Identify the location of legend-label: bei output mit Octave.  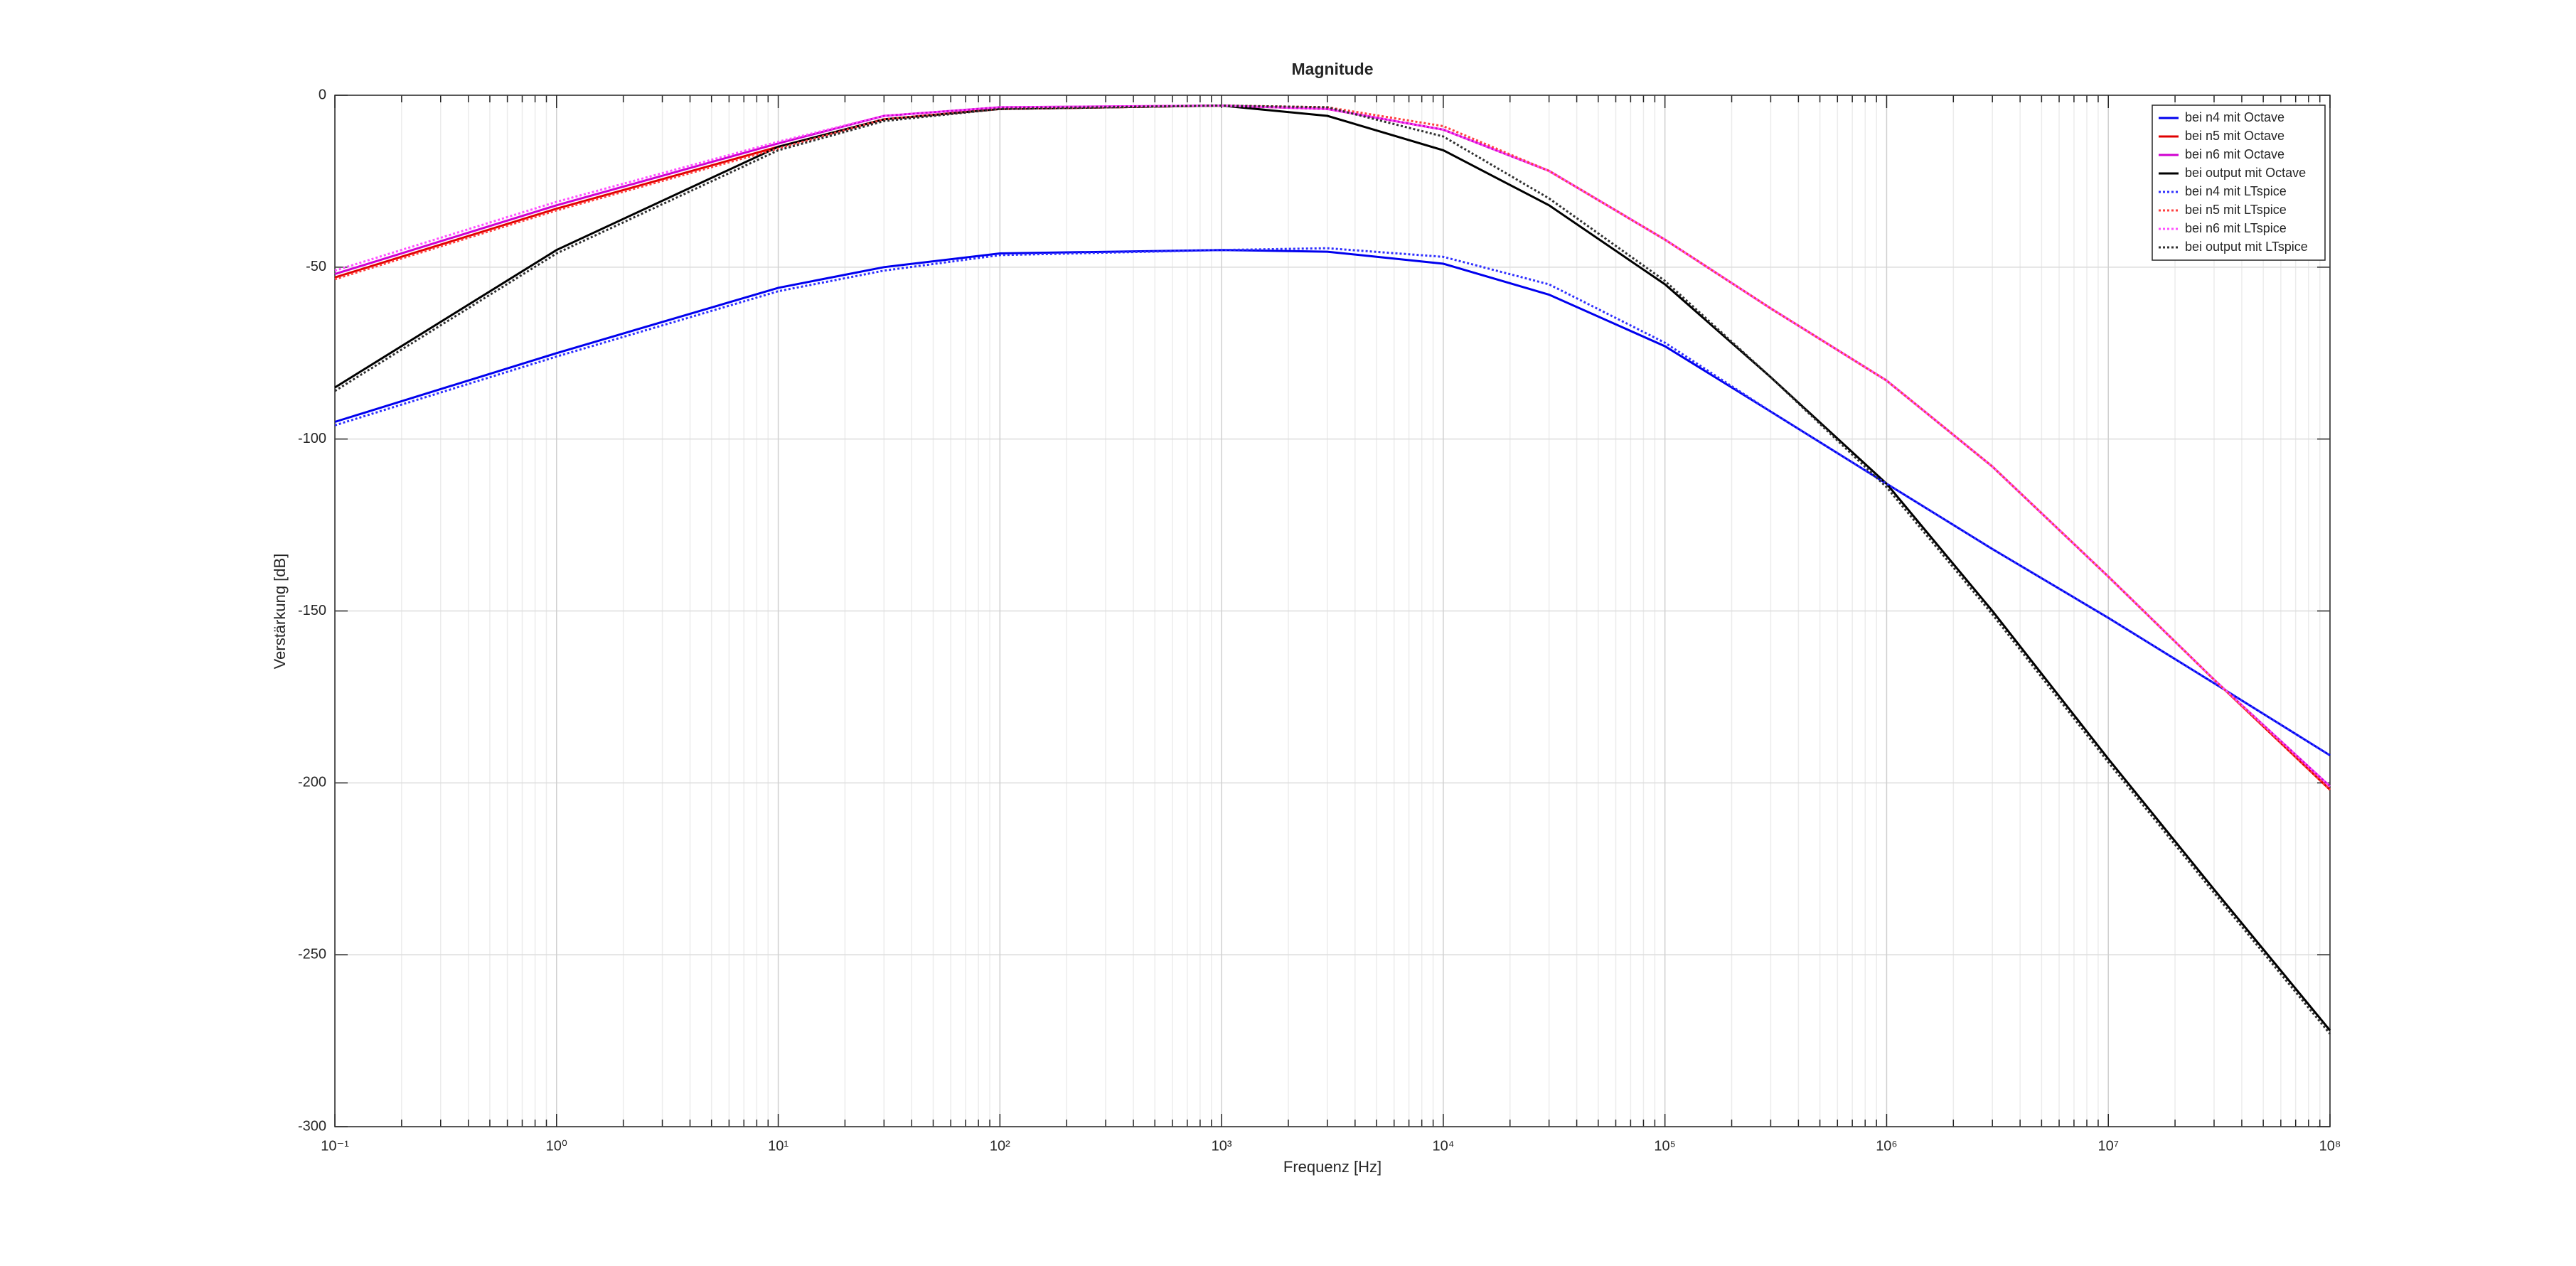
(2245, 173).